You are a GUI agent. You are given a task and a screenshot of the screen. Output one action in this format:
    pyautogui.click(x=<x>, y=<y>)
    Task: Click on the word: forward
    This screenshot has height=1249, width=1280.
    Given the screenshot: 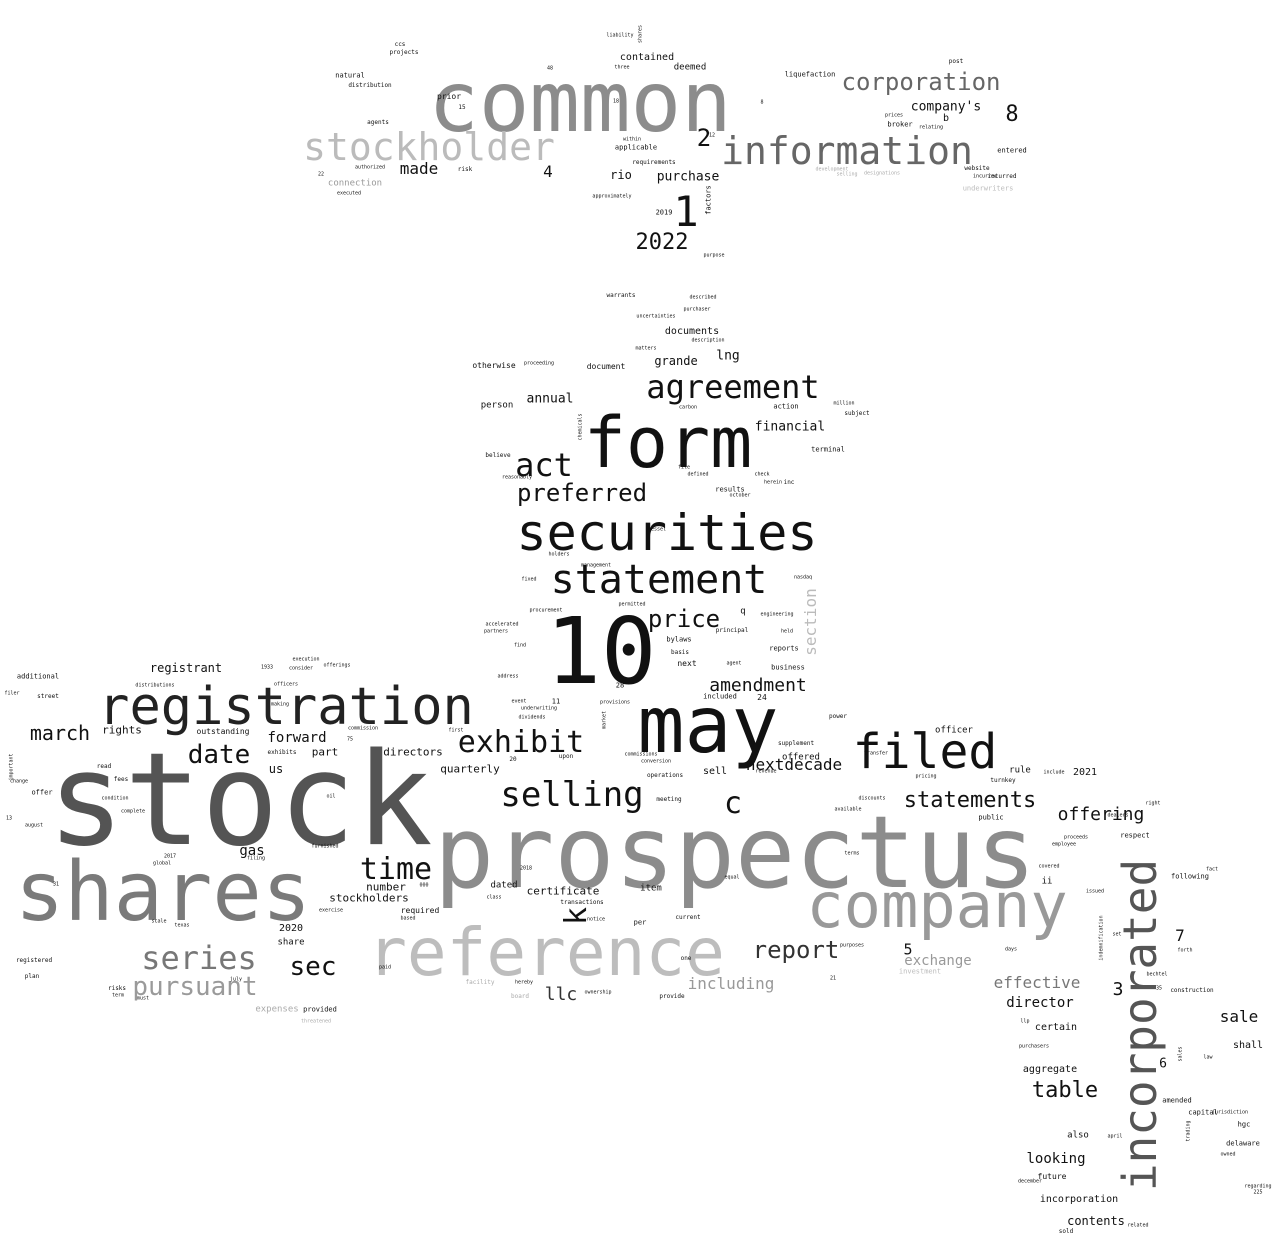 What is the action you would take?
    pyautogui.click(x=297, y=738)
    